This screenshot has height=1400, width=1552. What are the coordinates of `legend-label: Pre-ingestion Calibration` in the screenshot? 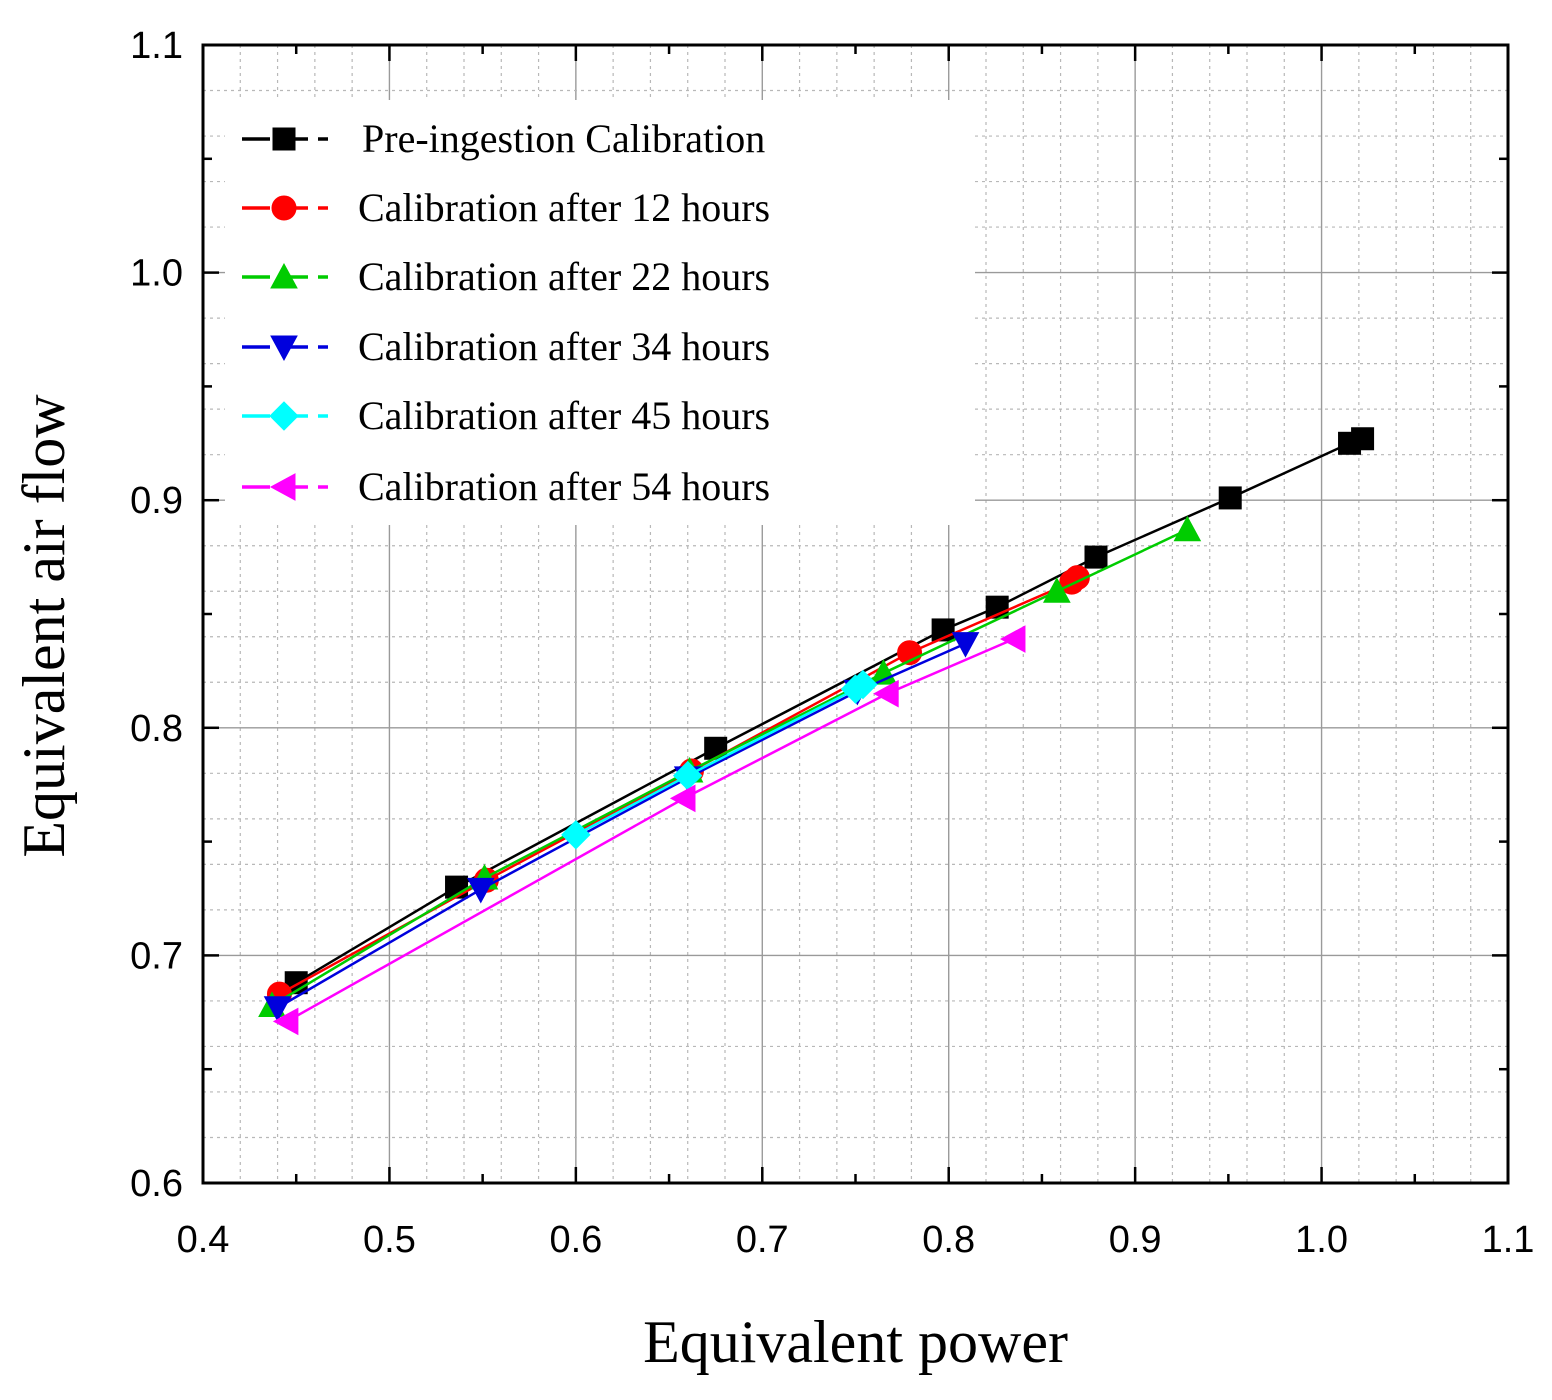 It's located at (563, 138).